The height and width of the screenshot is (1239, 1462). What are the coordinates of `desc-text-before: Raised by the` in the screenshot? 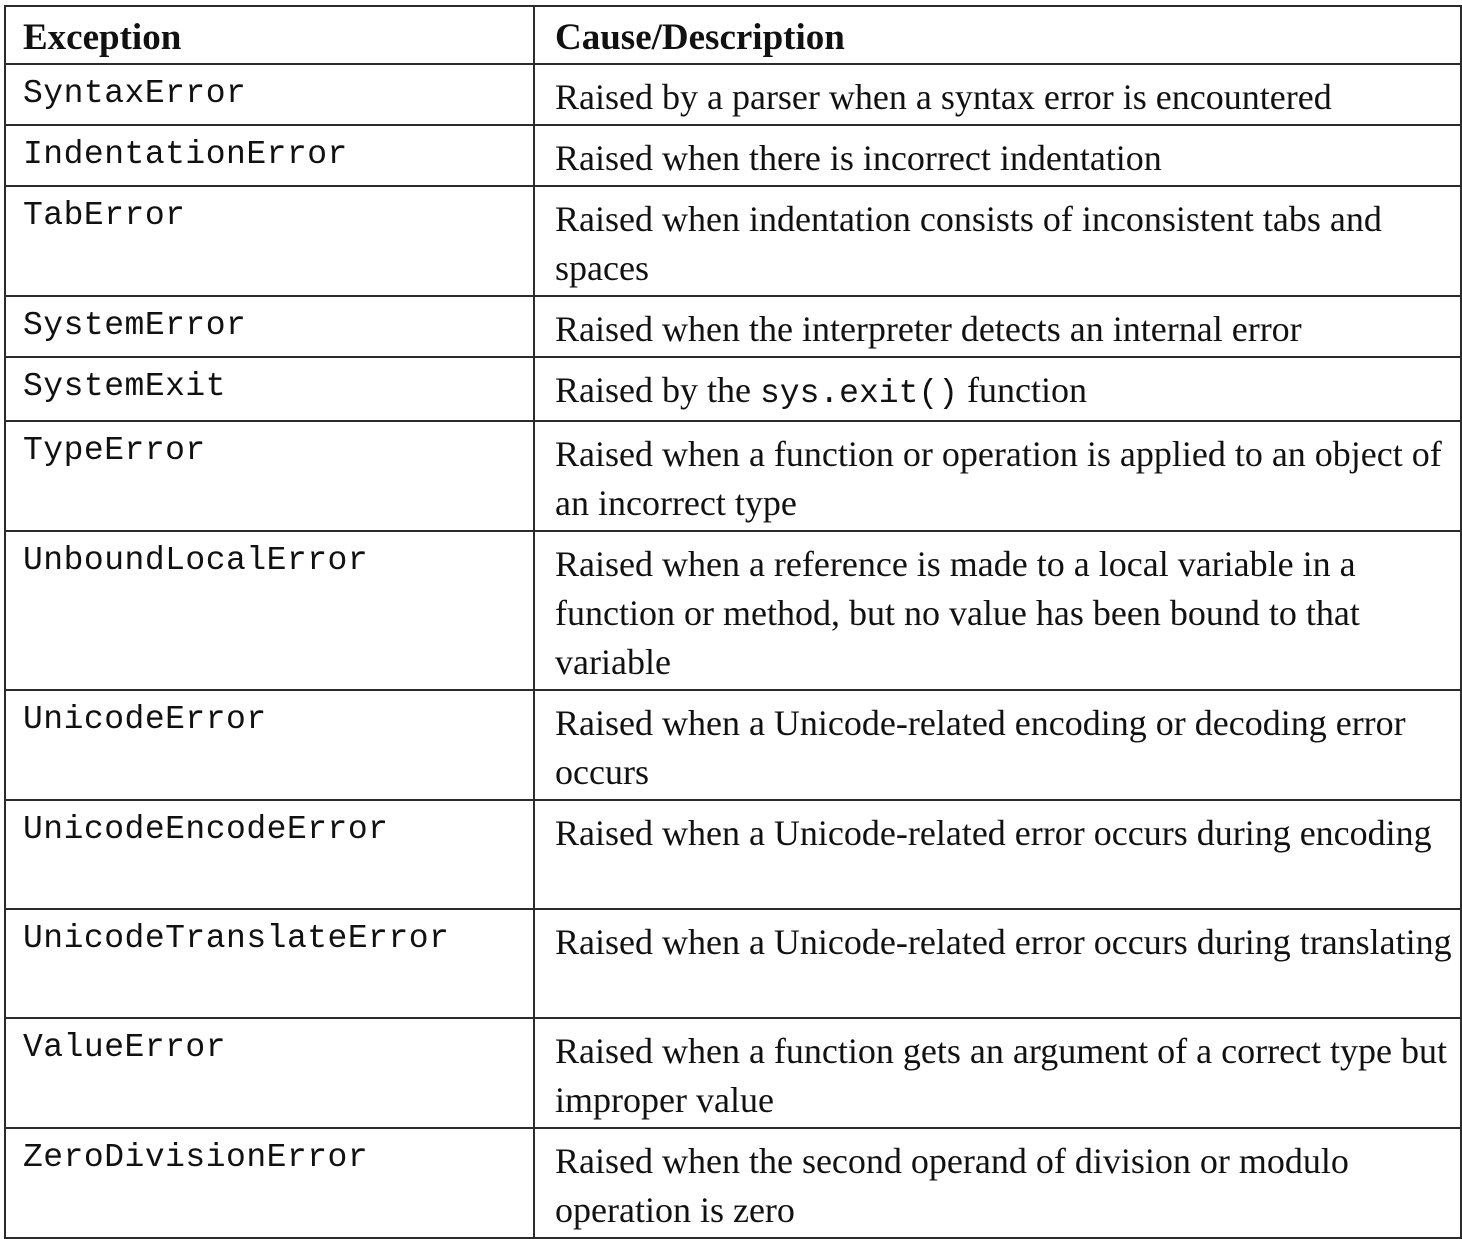 It's located at (657, 390).